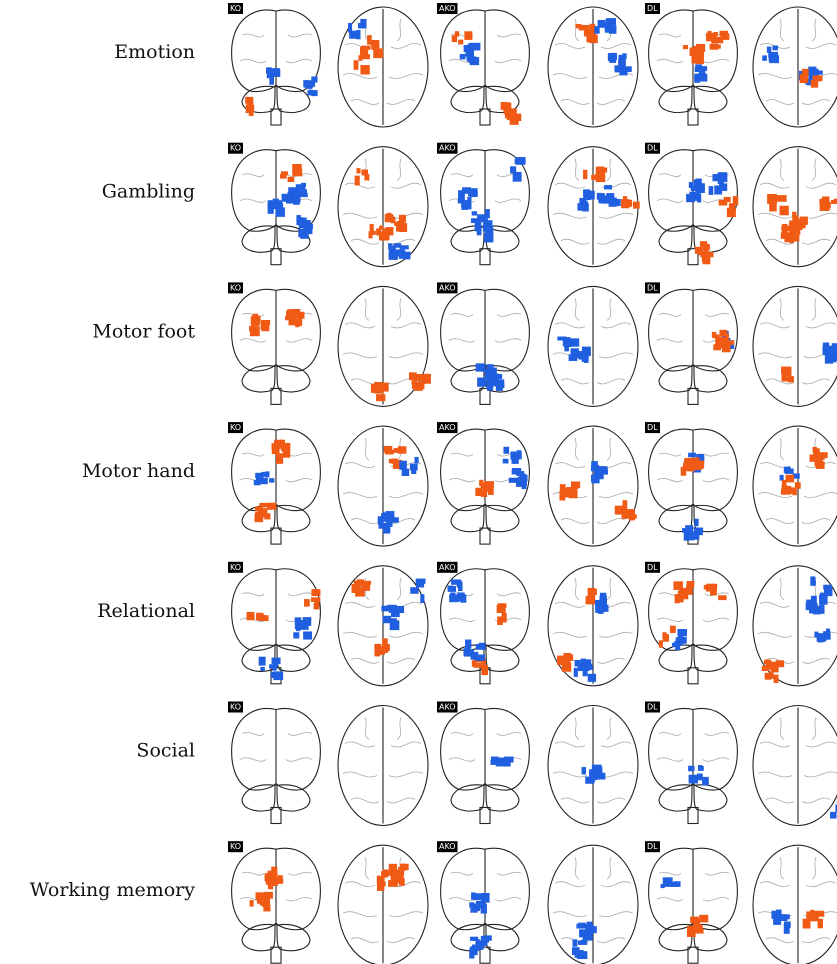 The image size is (837, 964). Describe the element at coordinates (143, 331) in the screenshot. I see `row-label: Motor foot` at that location.